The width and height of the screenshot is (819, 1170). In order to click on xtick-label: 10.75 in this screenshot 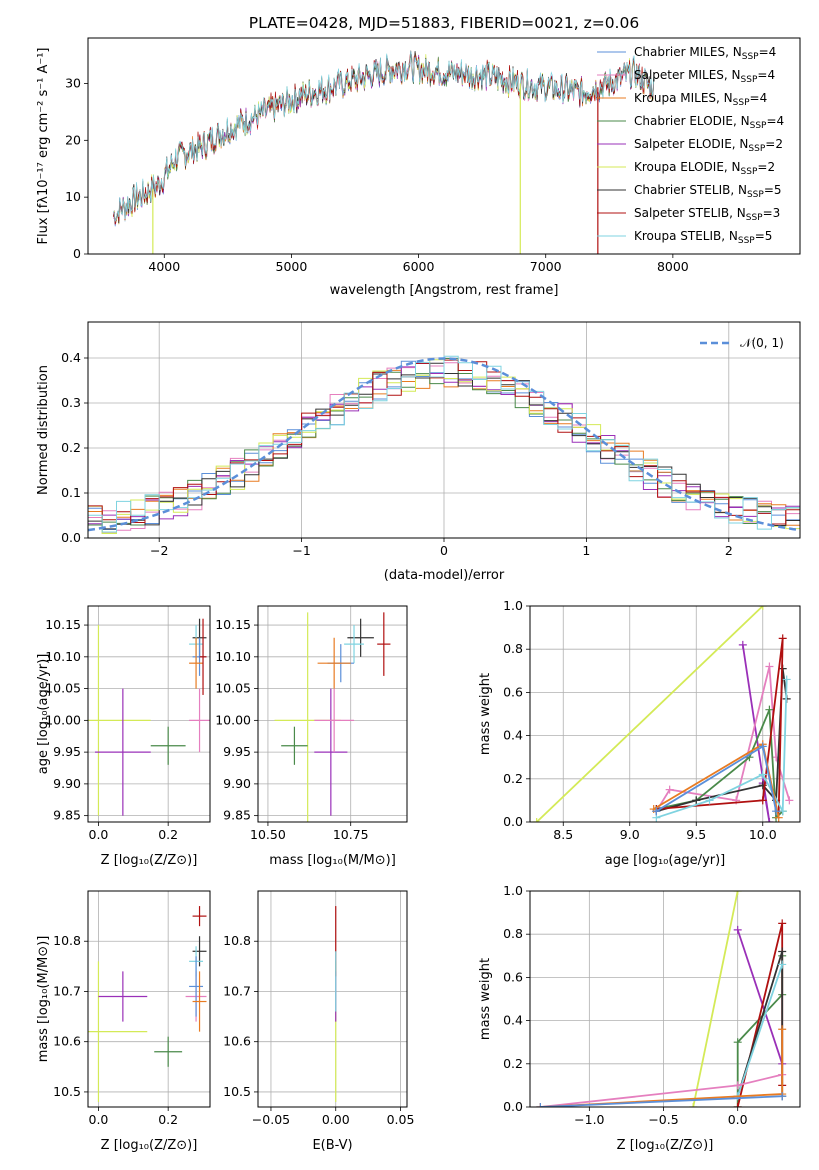, I will do `click(351, 834)`.